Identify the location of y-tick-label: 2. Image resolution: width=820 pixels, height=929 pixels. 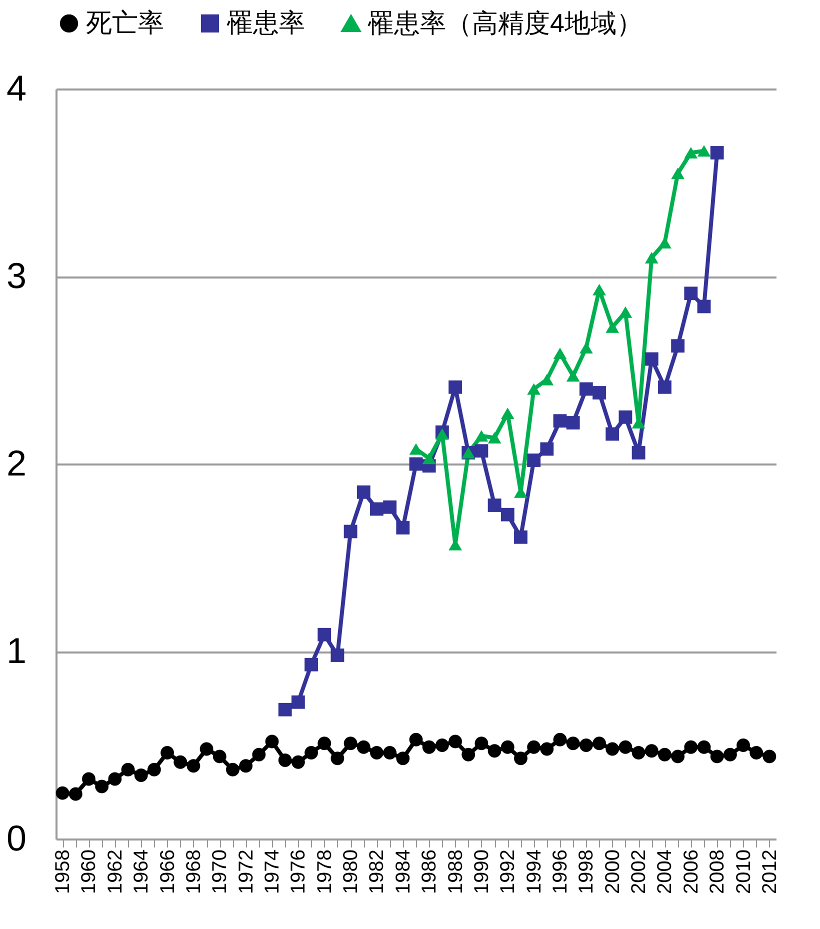
(16, 463).